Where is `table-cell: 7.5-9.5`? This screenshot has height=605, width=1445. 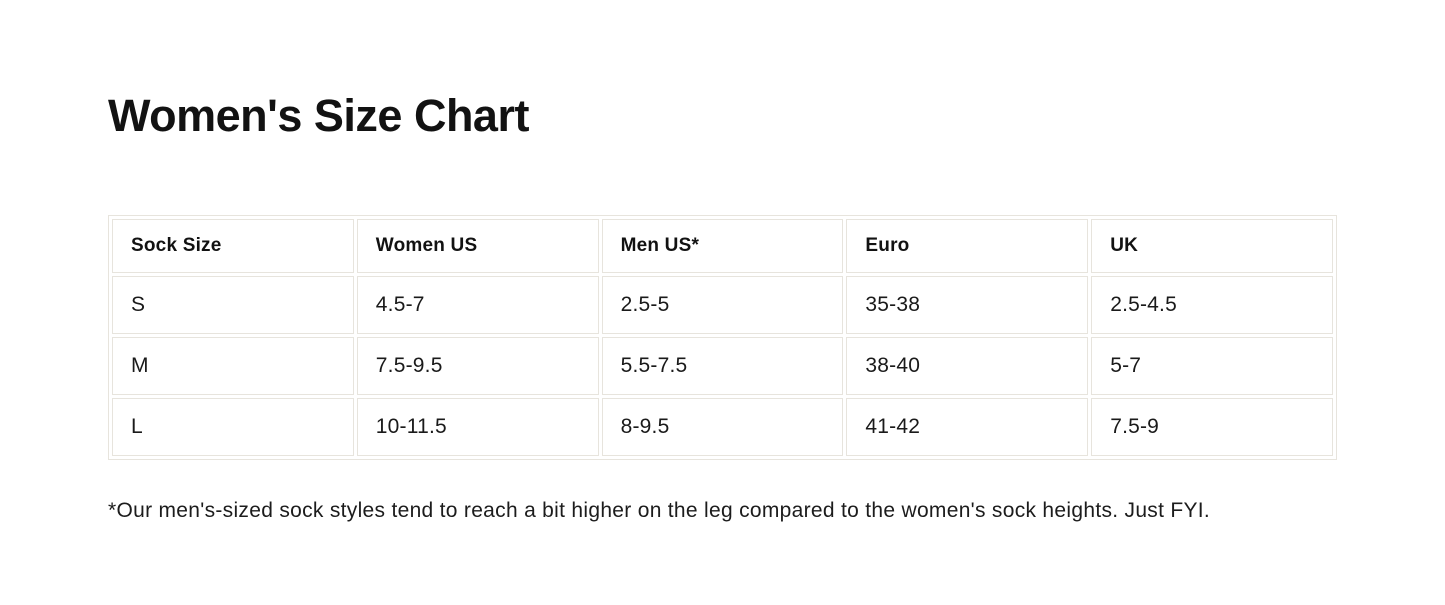
table-cell: 7.5-9.5 is located at coordinates (477, 366).